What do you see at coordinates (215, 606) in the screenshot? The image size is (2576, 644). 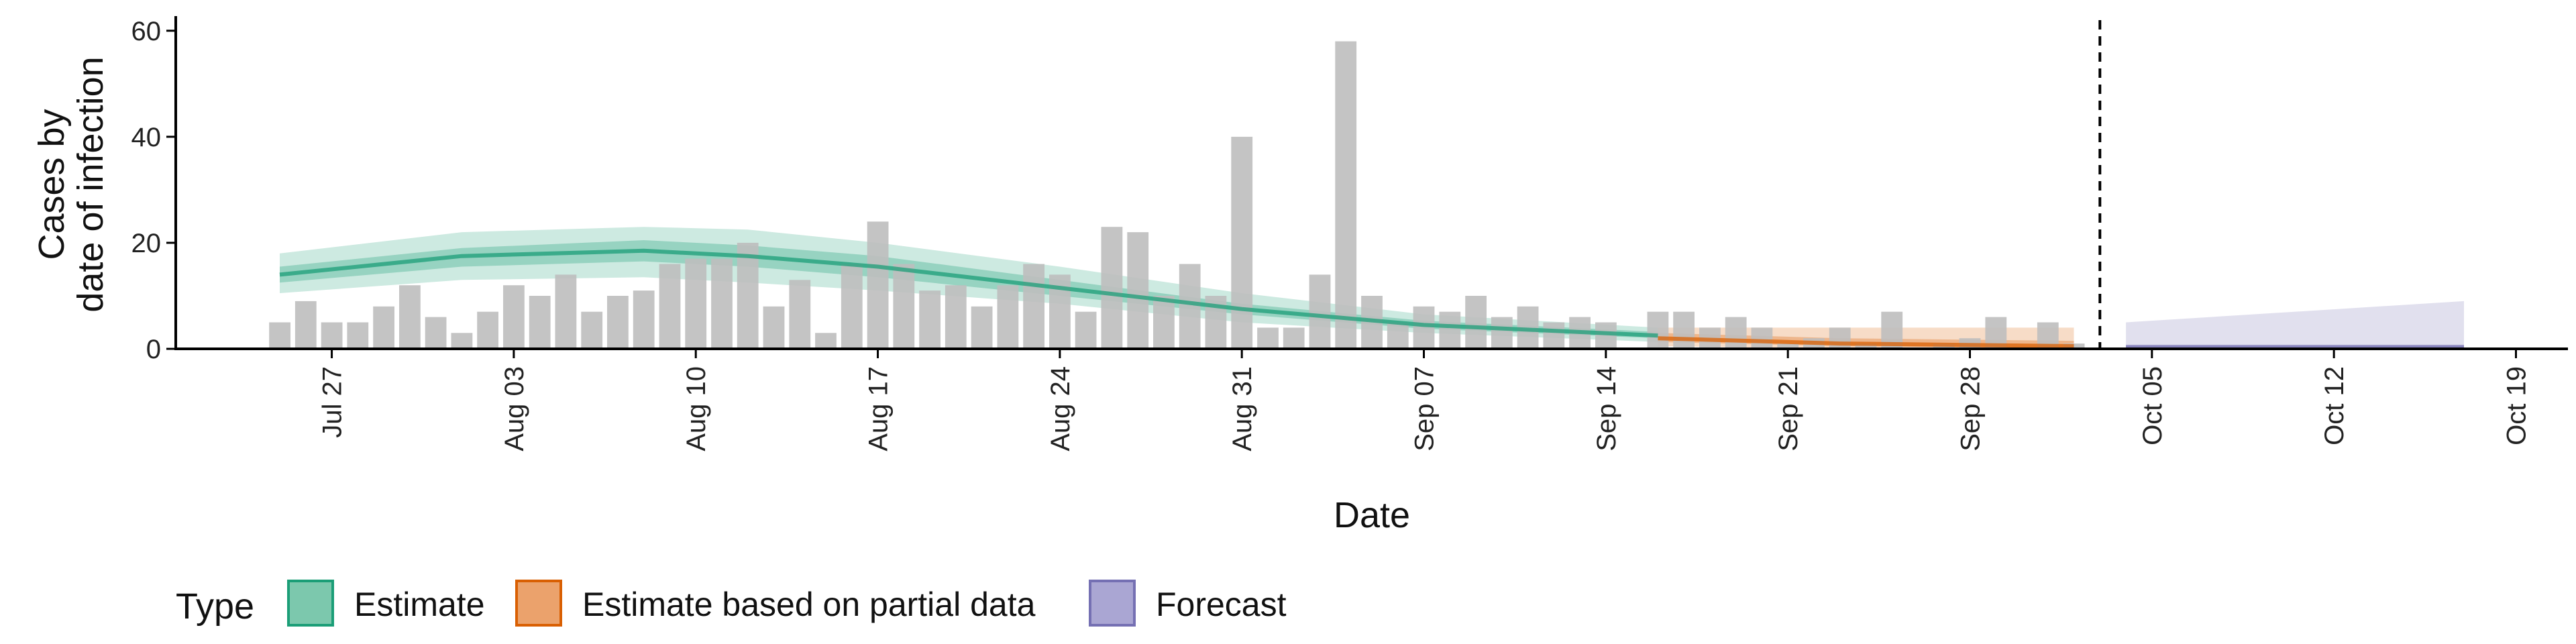 I see `legend-title: Type` at bounding box center [215, 606].